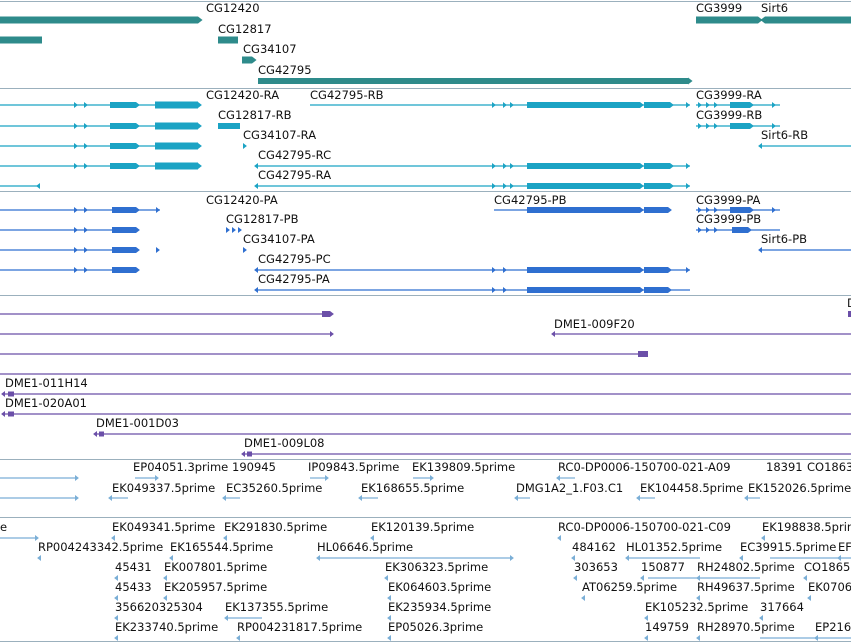 This screenshot has height=643, width=851. Describe the element at coordinates (729, 95) in the screenshot. I see `transcript-label: CG3999-RA` at that location.